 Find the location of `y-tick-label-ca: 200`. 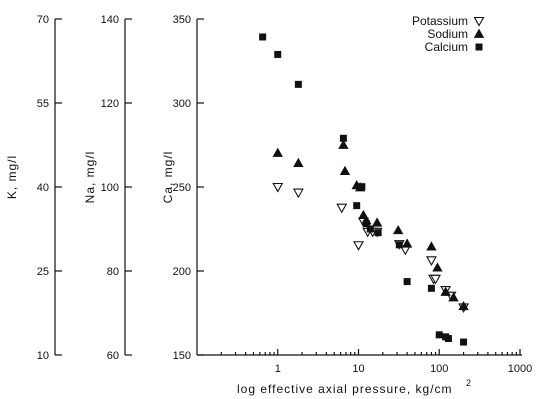

y-tick-label-ca: 200 is located at coordinates (182, 272).